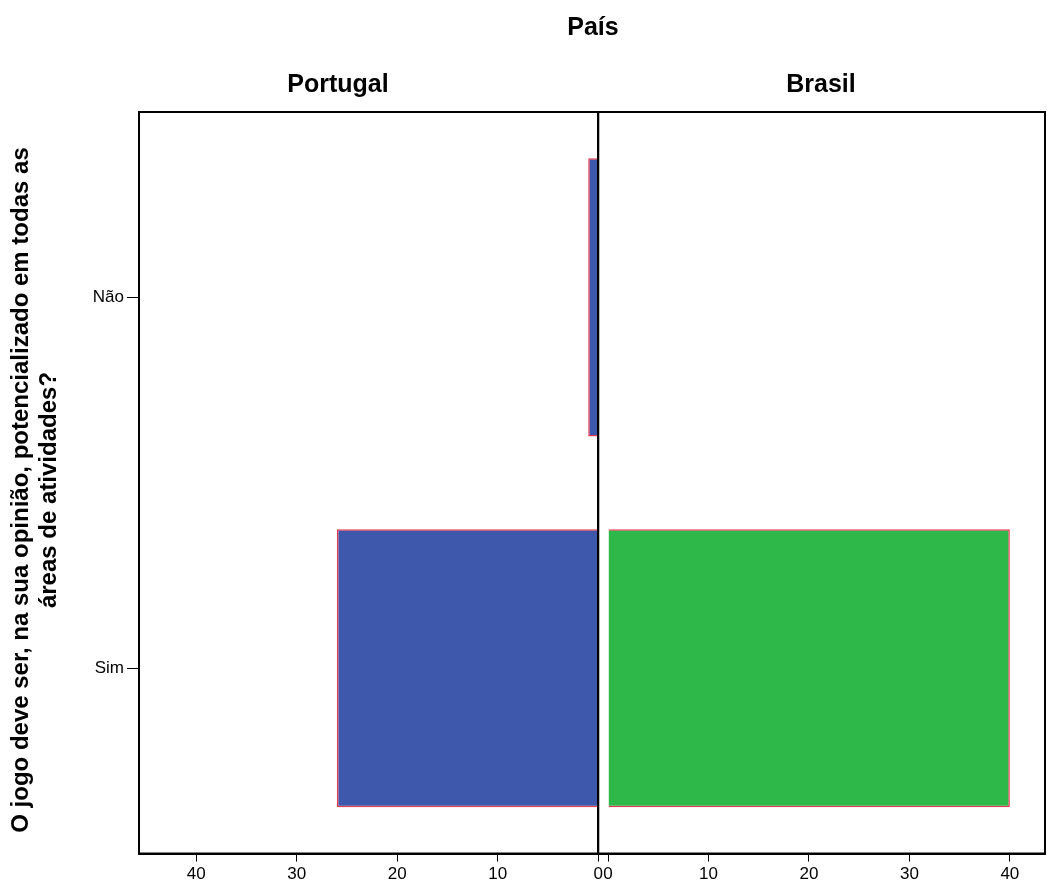 The height and width of the screenshot is (888, 1047). I want to click on y-tick-label: Não, so click(108, 297).